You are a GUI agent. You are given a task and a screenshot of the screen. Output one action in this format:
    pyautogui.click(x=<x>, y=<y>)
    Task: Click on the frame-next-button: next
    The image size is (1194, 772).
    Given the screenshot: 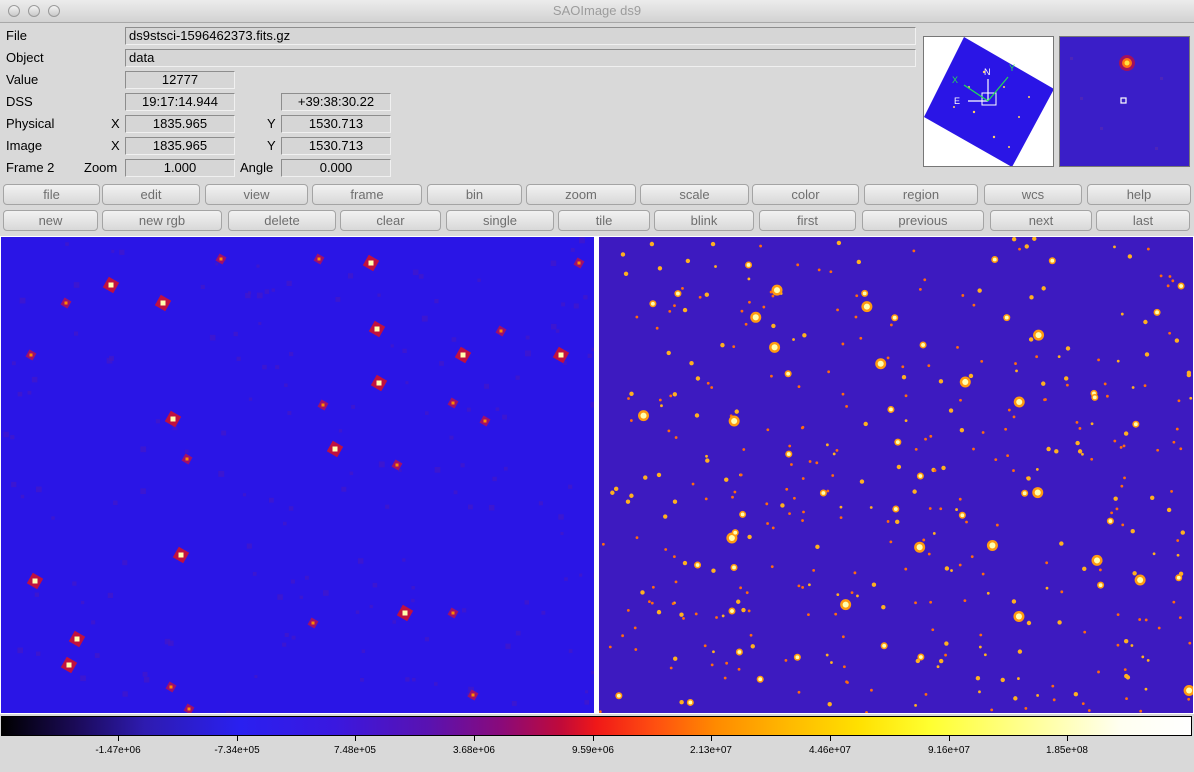 What is the action you would take?
    pyautogui.click(x=1041, y=220)
    